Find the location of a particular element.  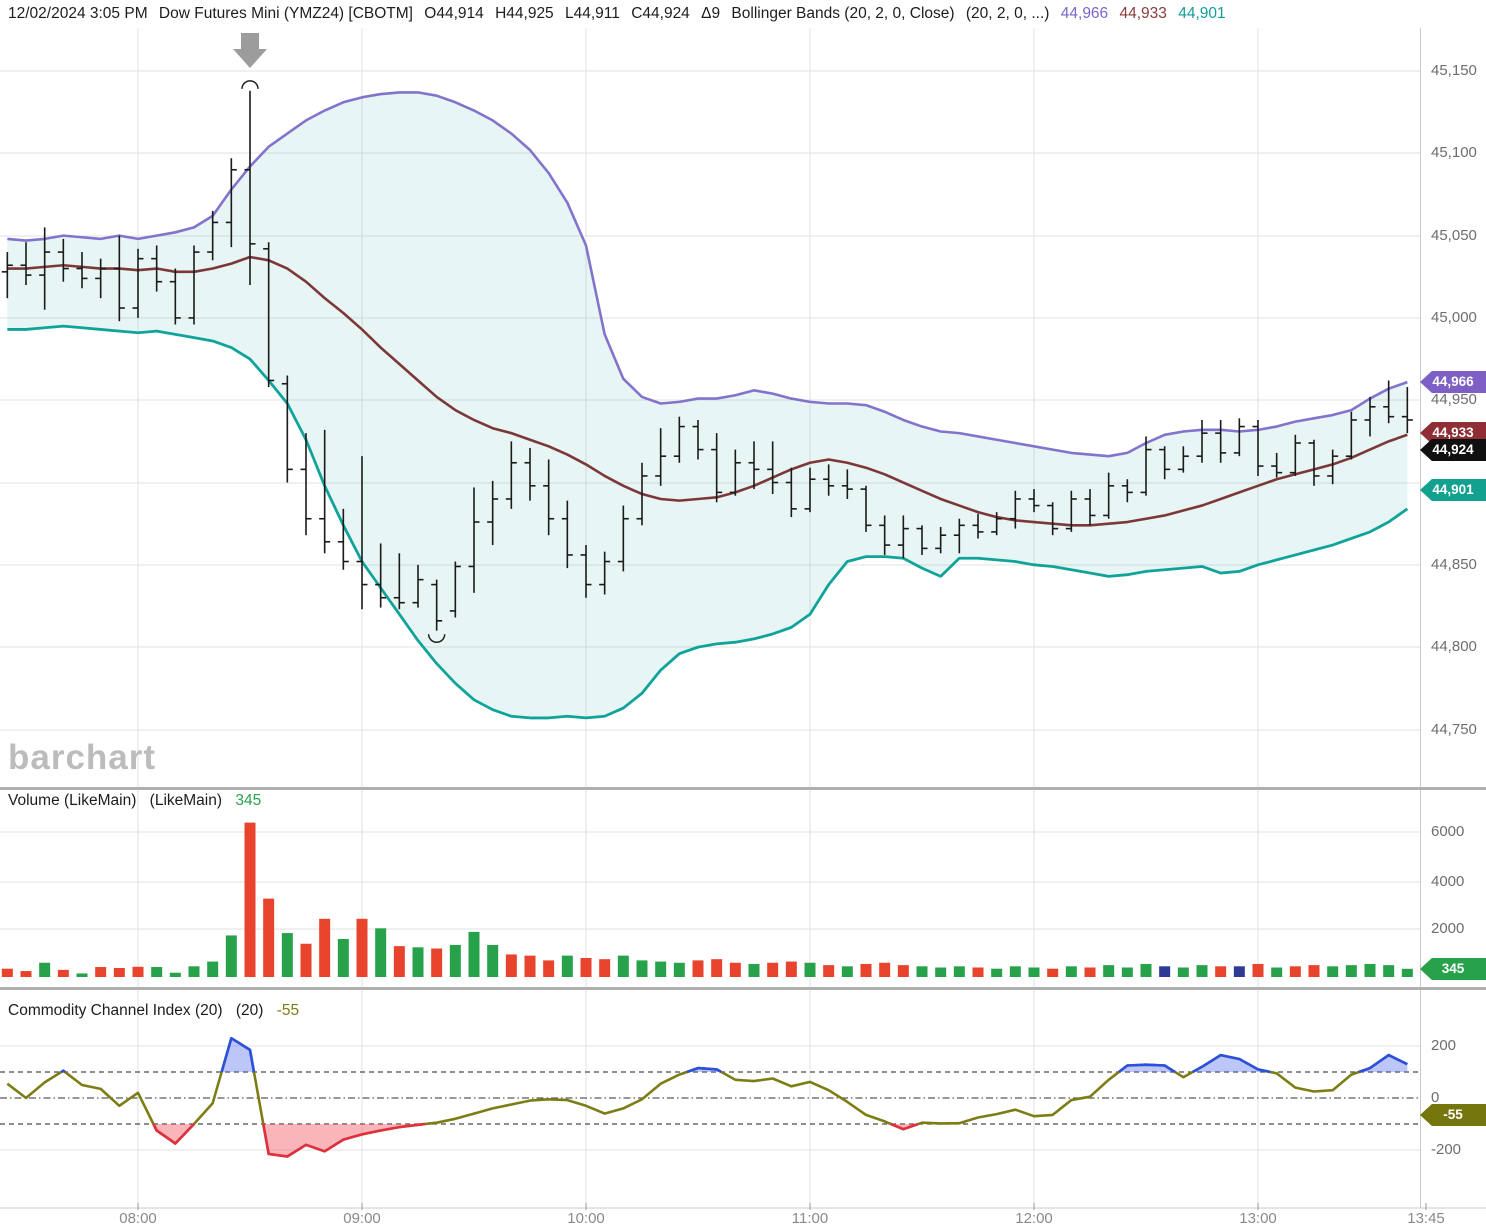

cci-study-title: Commodity Channel Index (20) is located at coordinates (115, 1010).